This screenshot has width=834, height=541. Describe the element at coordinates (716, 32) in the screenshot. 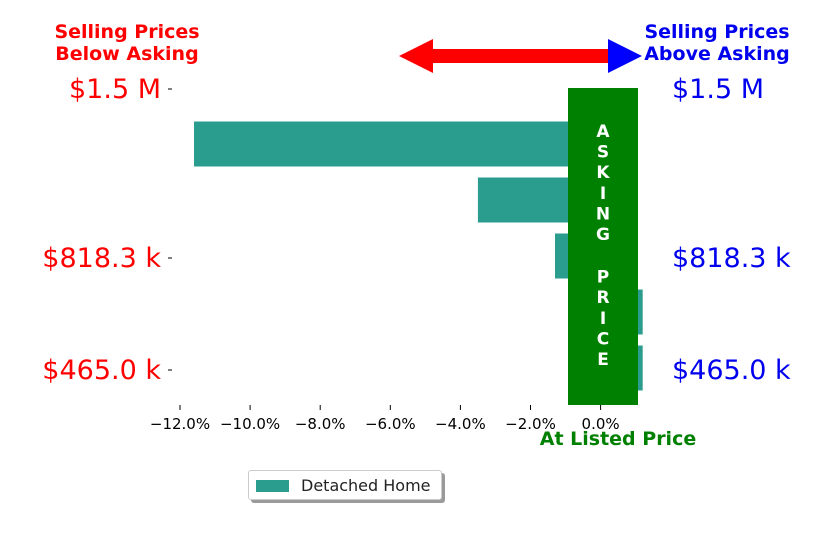

I see `right-title: Selling Prices` at that location.